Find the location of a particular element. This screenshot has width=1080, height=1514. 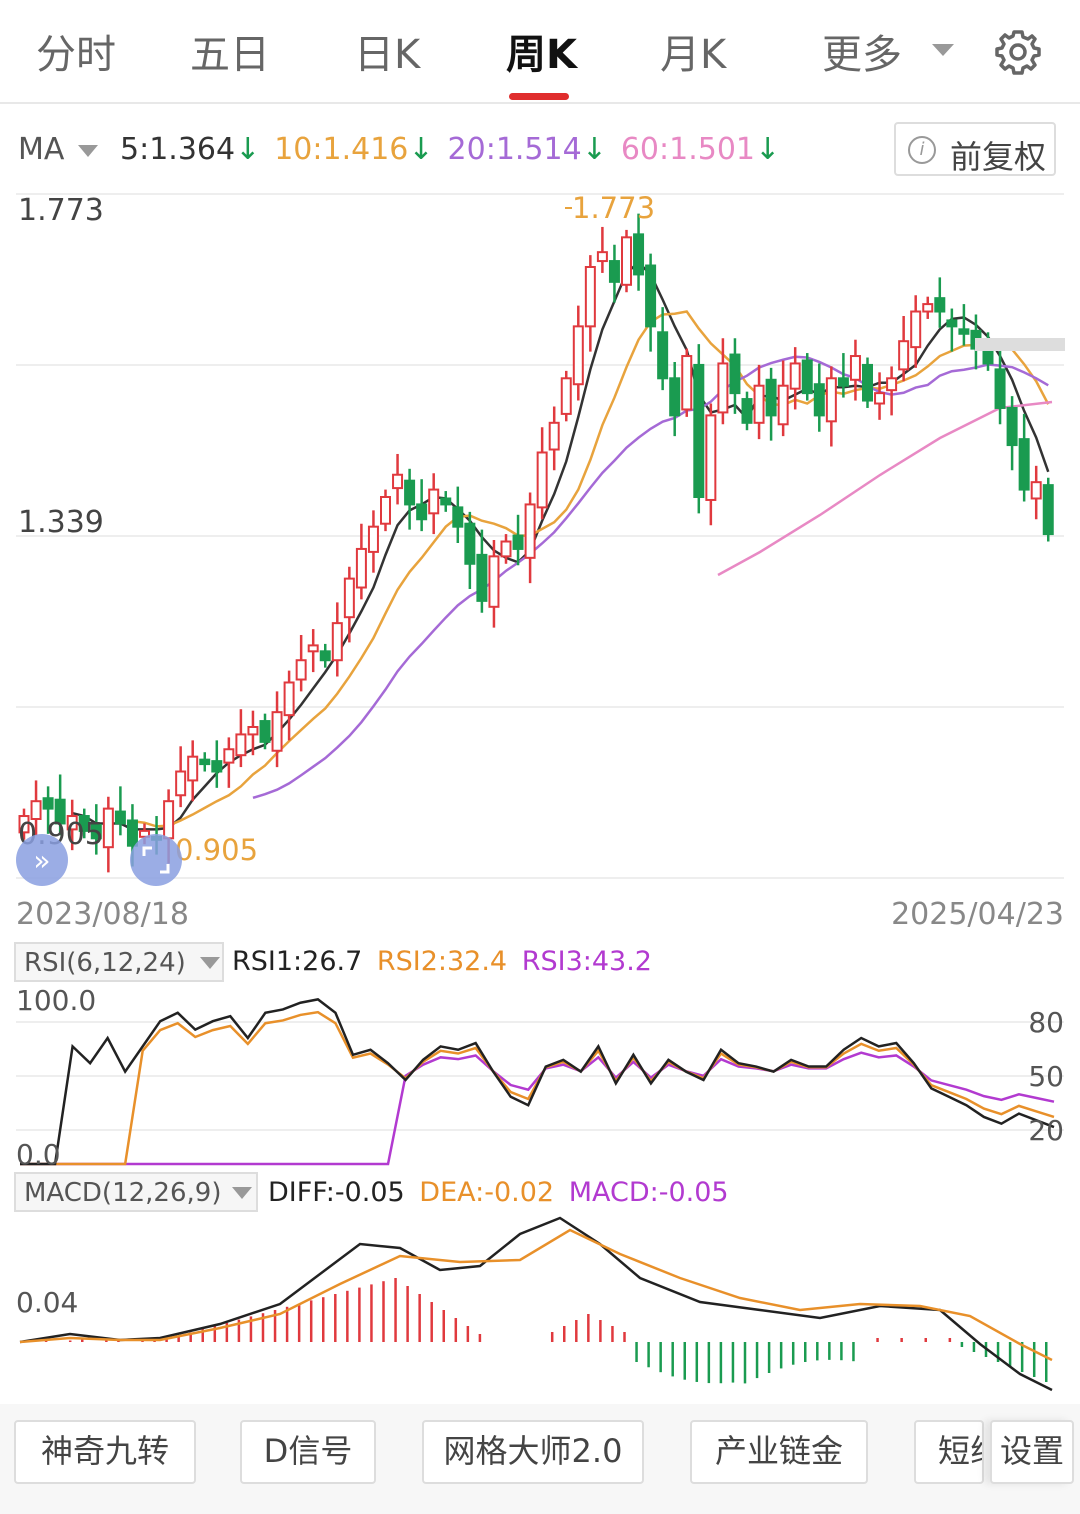

fullscreen-icon is located at coordinates (156, 860).